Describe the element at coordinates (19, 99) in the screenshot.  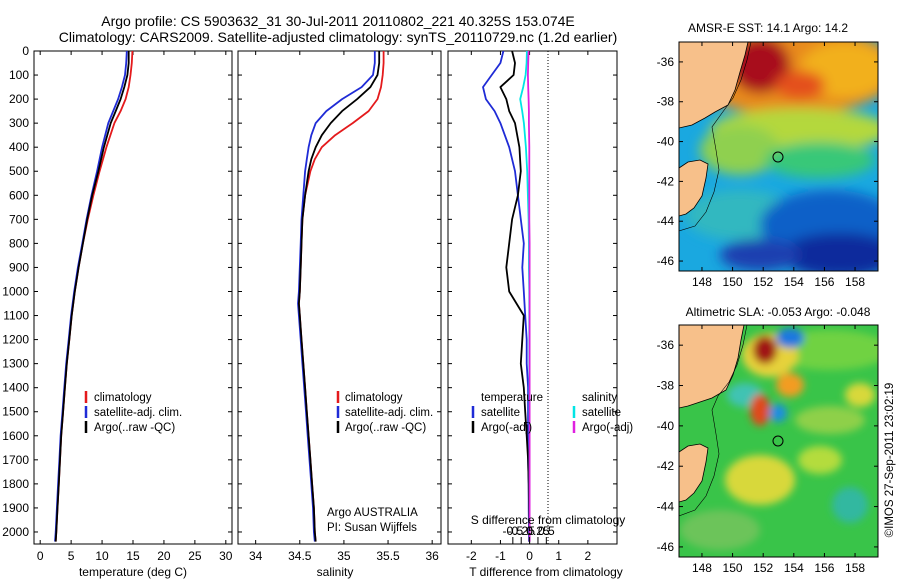
I see `y-tick-label: 200` at that location.